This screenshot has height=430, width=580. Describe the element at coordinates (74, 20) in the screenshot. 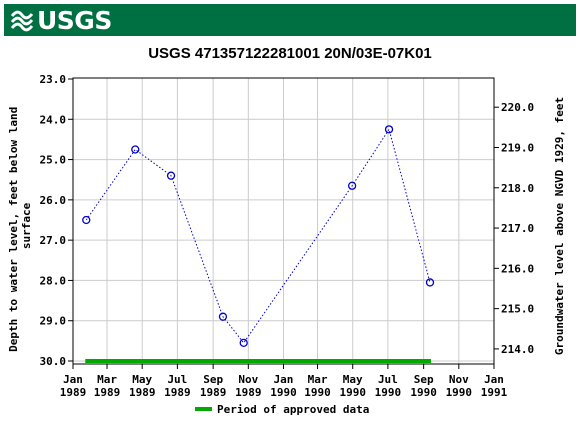

I see `usgs-logo-text: USGS` at that location.